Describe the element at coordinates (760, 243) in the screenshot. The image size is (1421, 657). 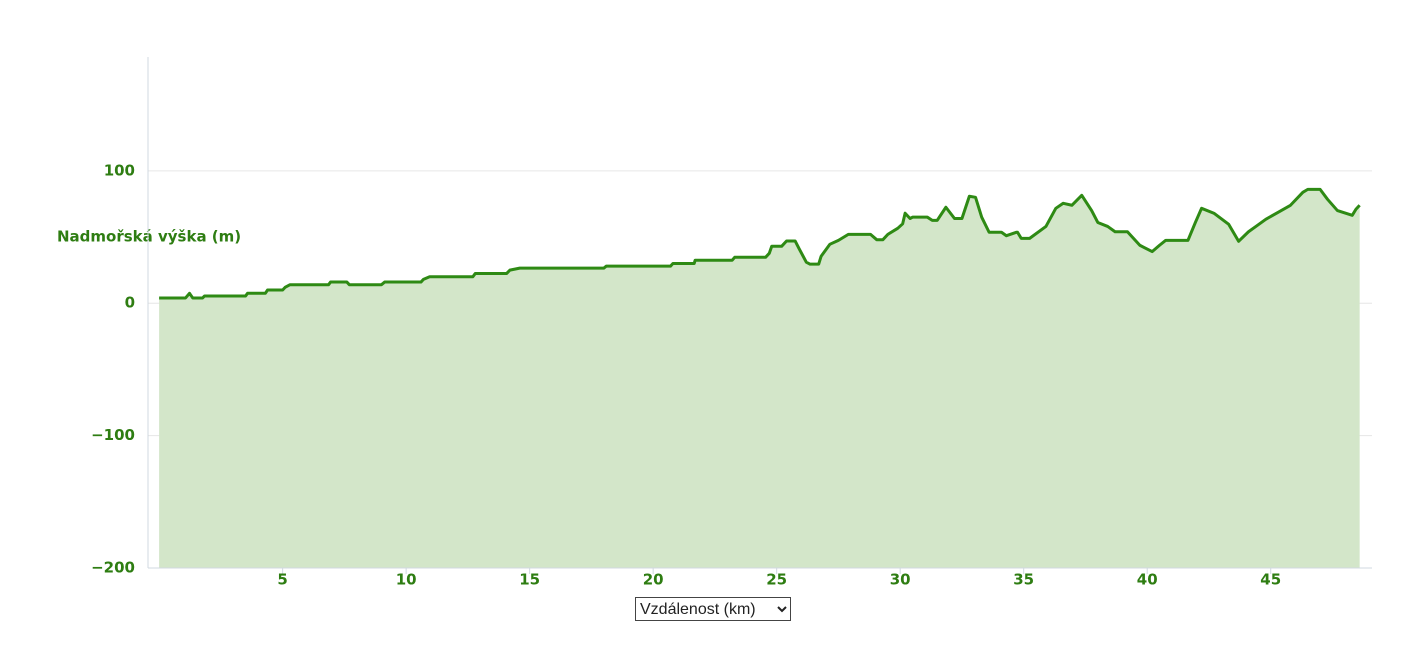
I see `line` at that location.